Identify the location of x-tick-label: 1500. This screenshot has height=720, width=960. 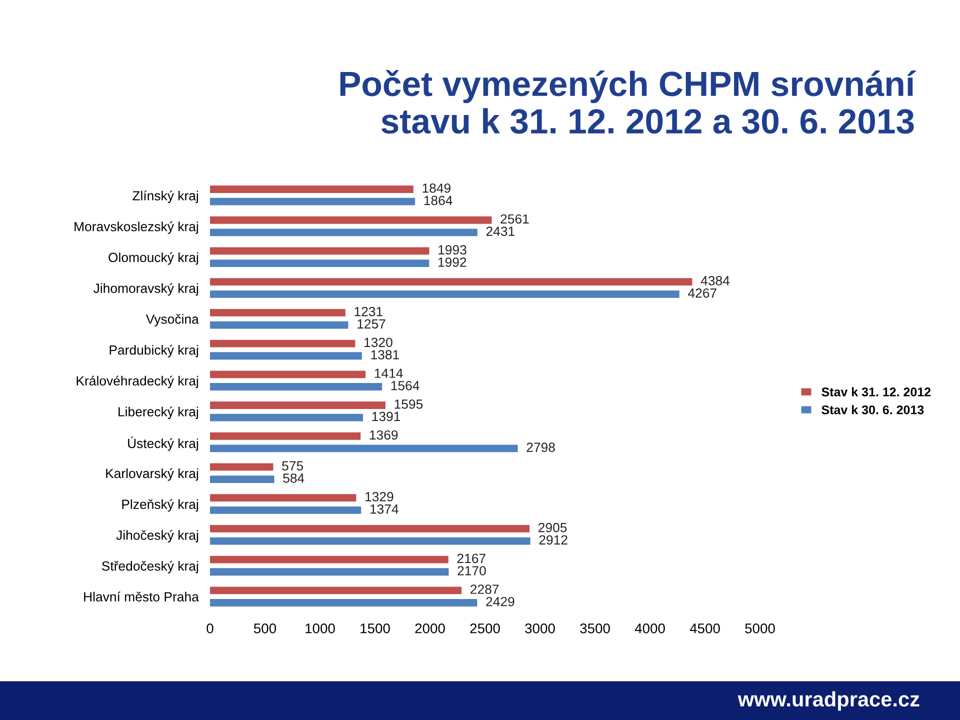
(375, 628).